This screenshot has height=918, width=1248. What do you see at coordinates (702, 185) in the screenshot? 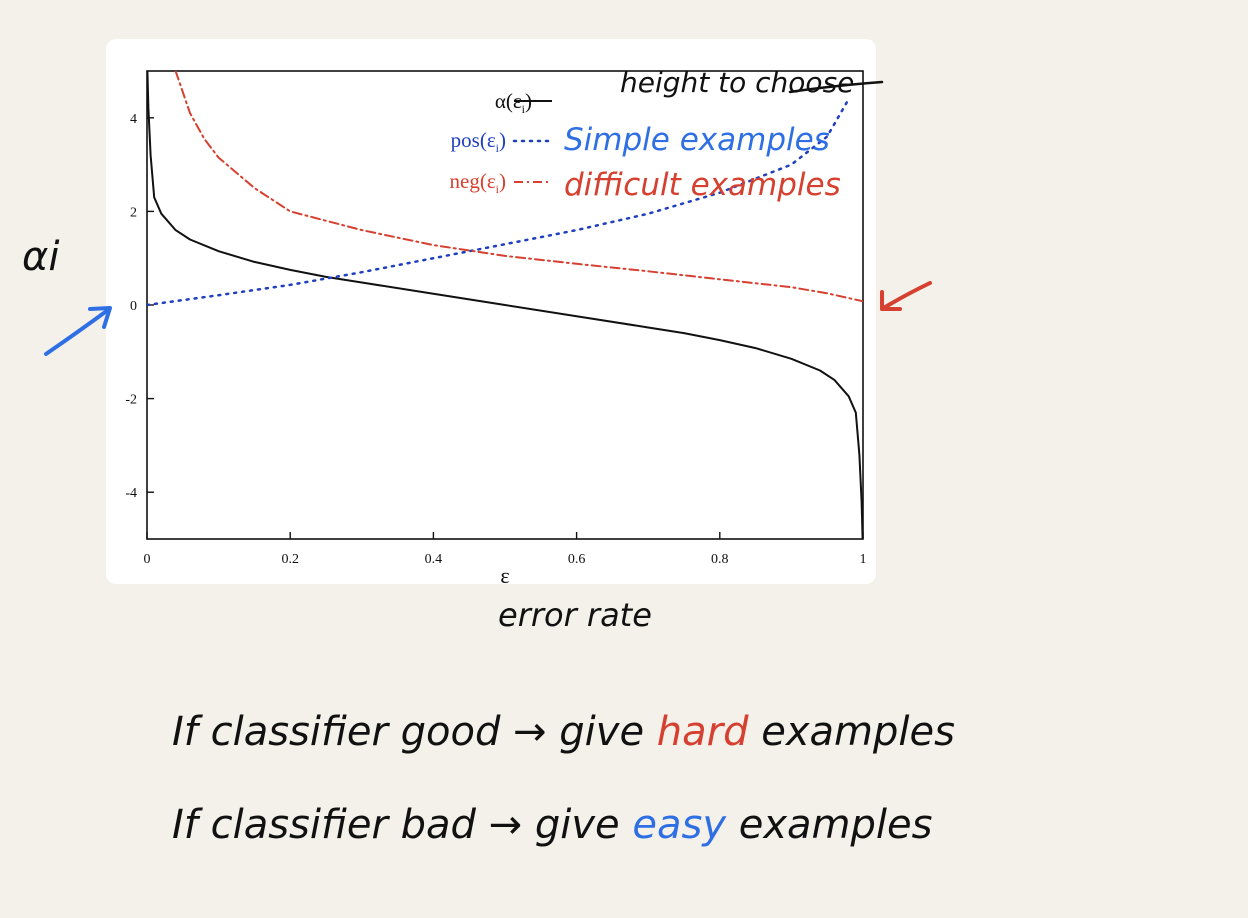
I see `neg-note: difficult examples` at bounding box center [702, 185].